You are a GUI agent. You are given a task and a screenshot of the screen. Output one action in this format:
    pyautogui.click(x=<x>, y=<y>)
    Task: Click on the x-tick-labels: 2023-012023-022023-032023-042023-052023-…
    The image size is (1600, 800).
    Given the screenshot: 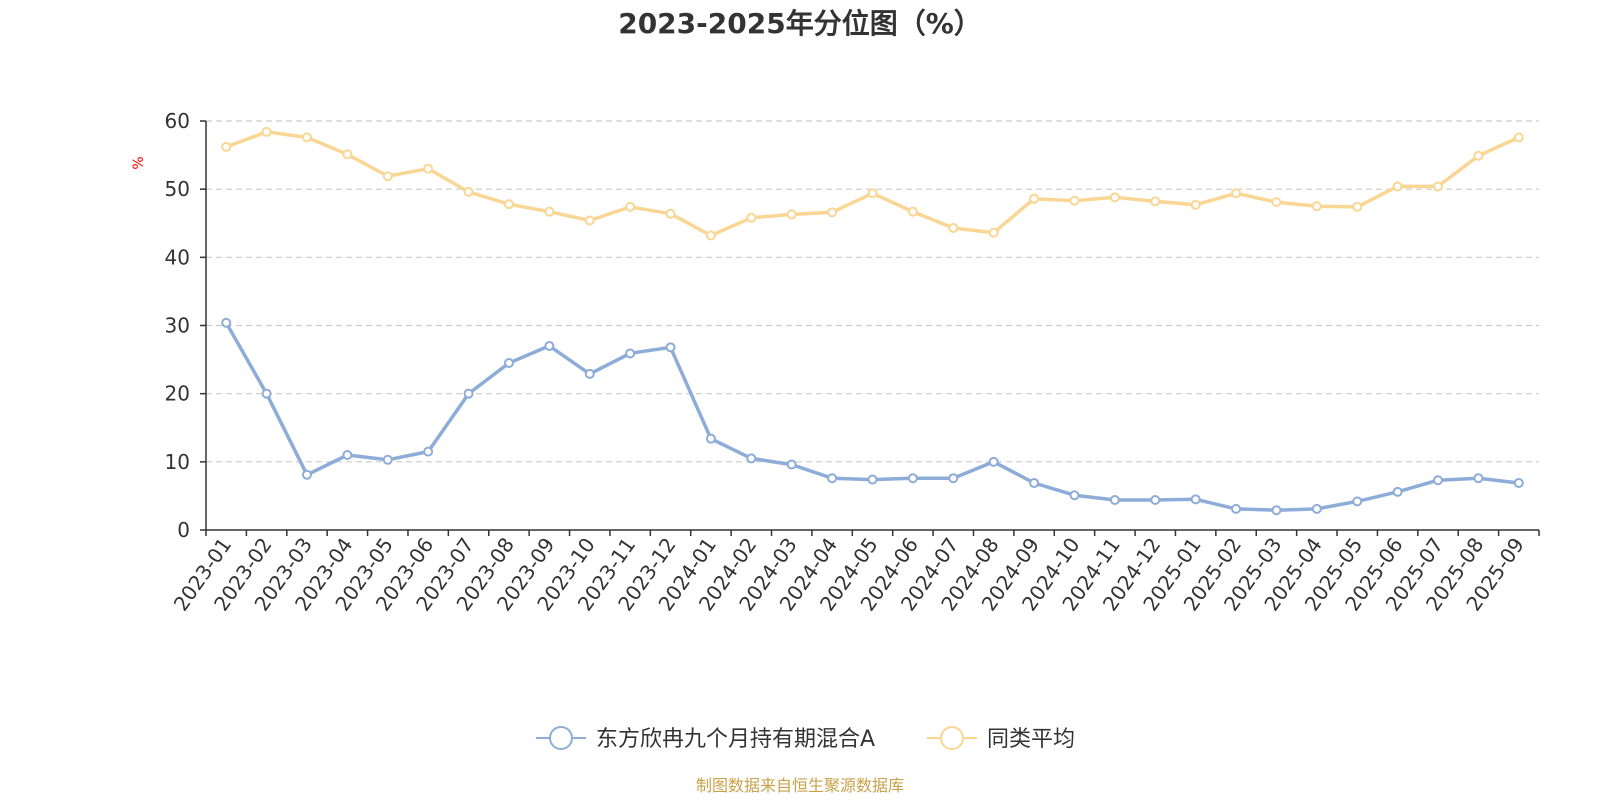 What is the action you would take?
    pyautogui.click(x=849, y=574)
    